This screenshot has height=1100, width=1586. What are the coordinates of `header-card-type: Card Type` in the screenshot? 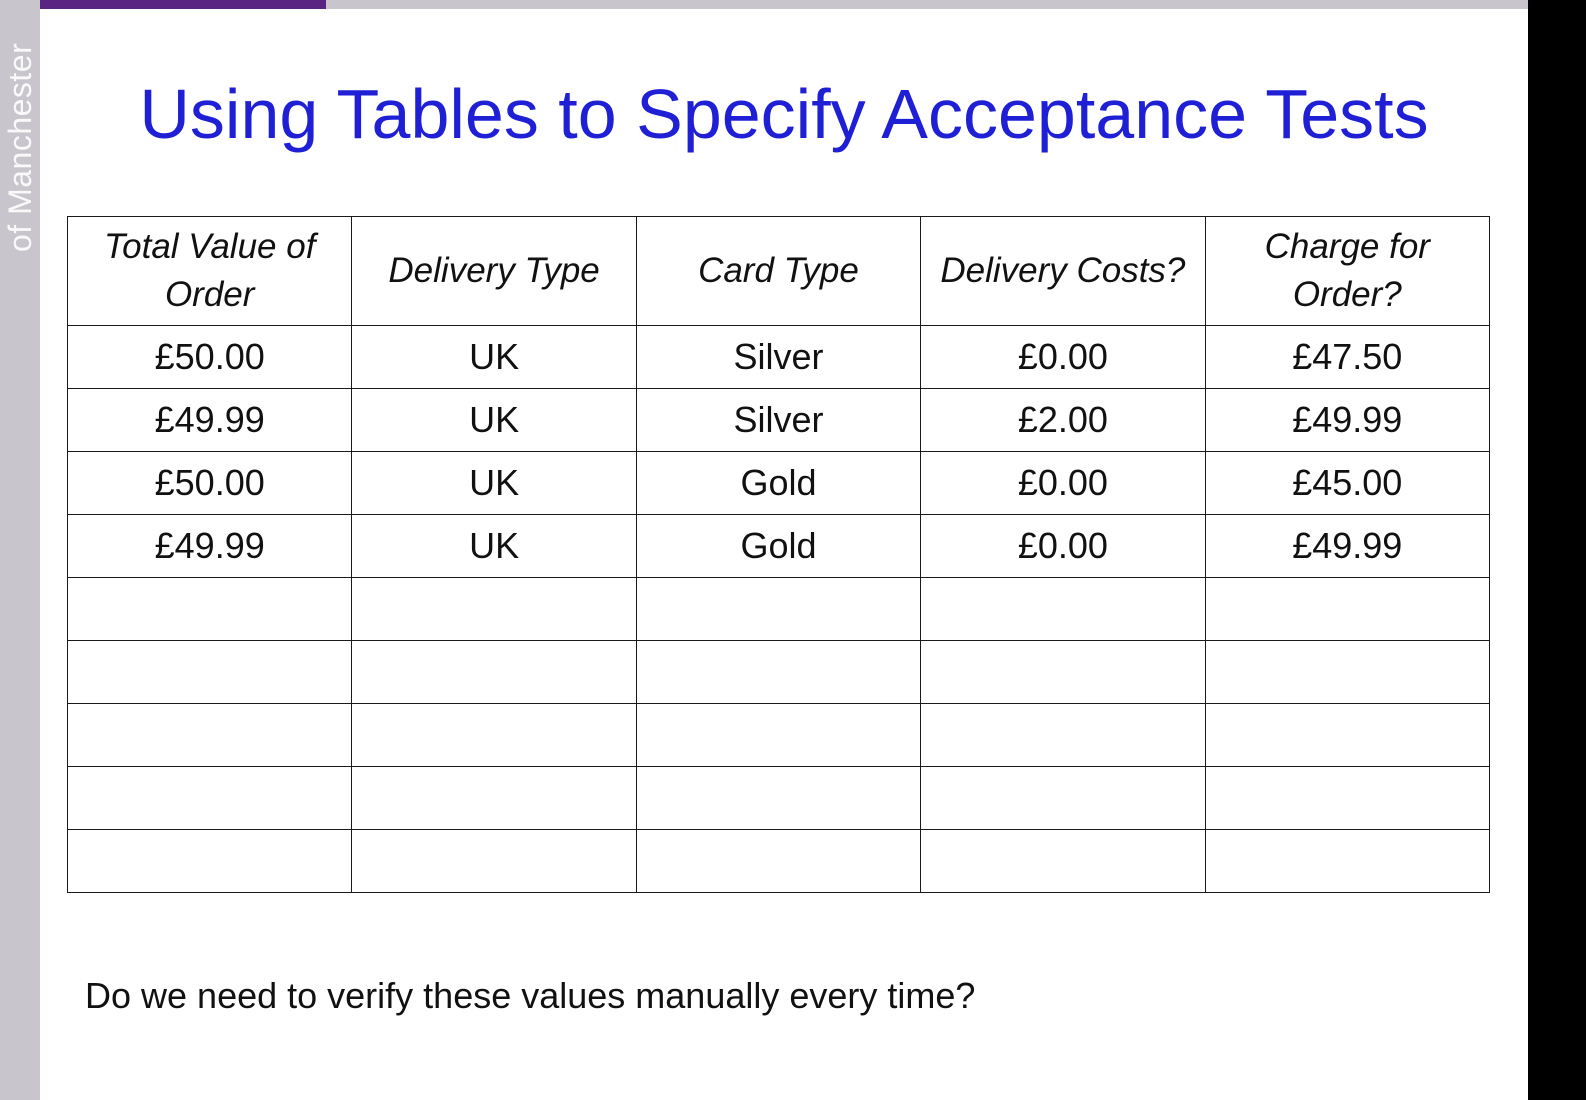 It's located at (778, 271).